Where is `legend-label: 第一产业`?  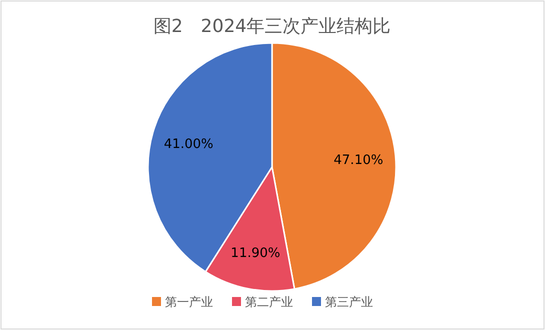
legend-label: 第一产业 is located at coordinates (189, 302).